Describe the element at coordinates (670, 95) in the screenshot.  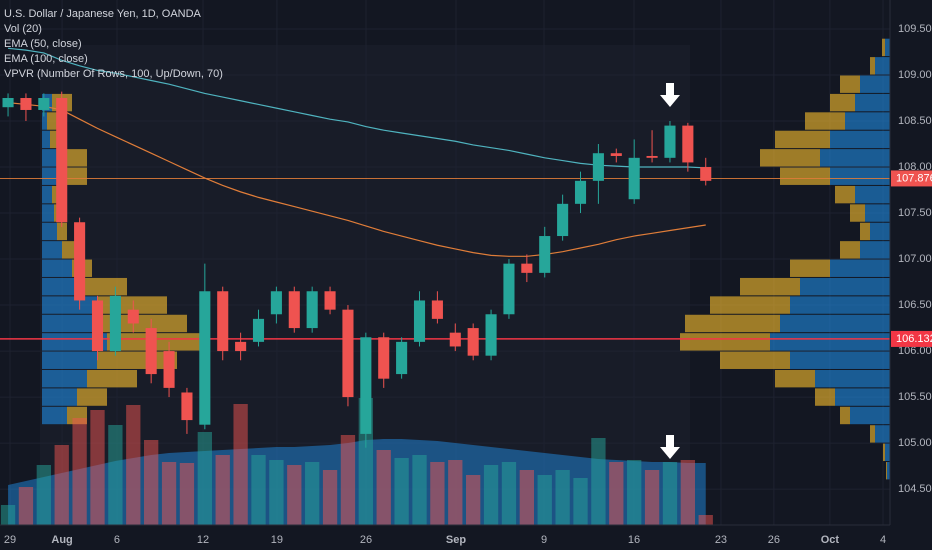
I see `arrow-icon` at that location.